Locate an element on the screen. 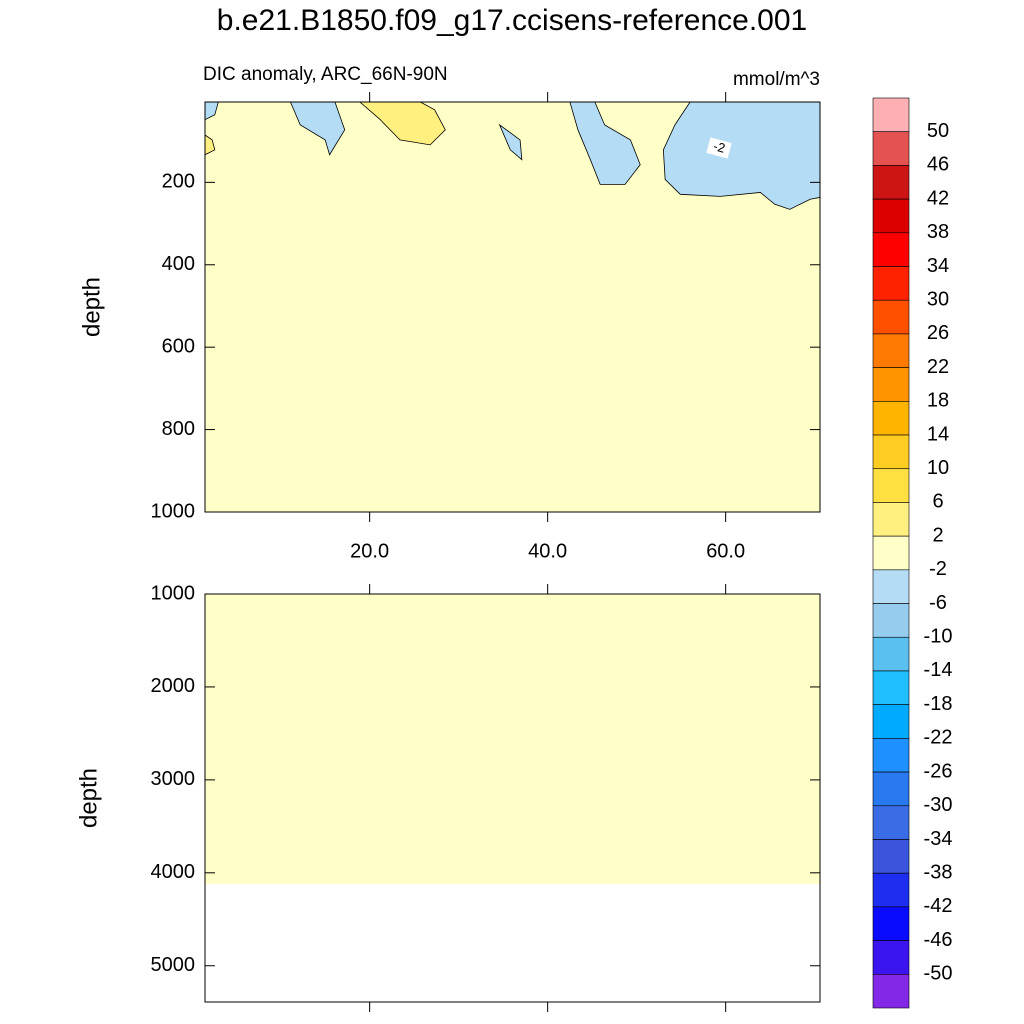 The height and width of the screenshot is (1024, 1024). y-tick-label: 2000 is located at coordinates (173, 686).